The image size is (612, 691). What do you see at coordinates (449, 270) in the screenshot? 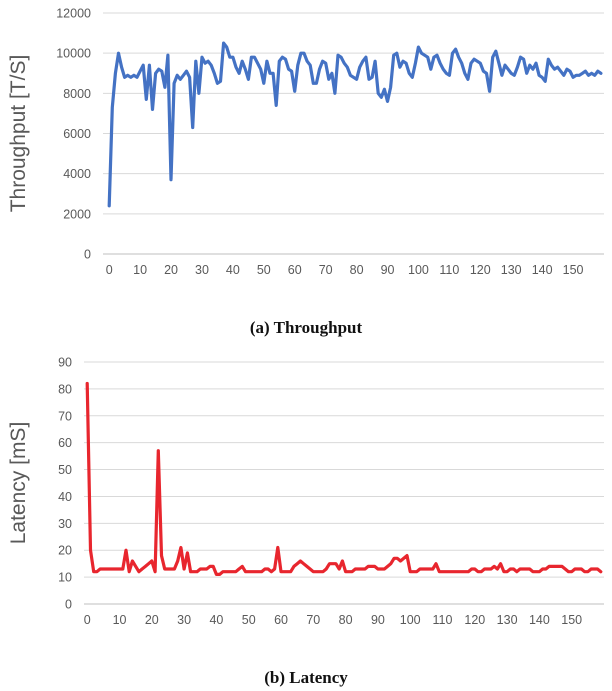
I see `throughput-x-tick-label: 110` at bounding box center [449, 270].